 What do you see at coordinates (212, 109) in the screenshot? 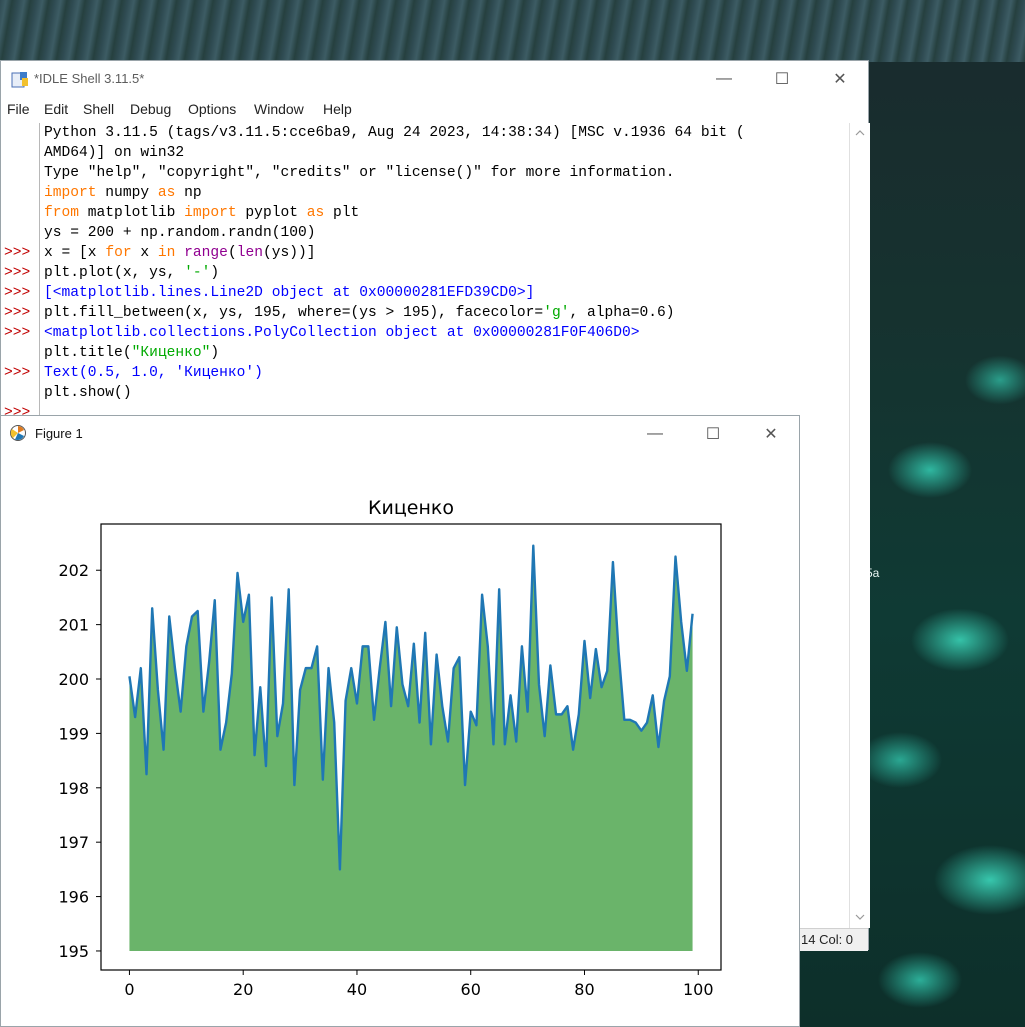
I see `menu-options: Options` at bounding box center [212, 109].